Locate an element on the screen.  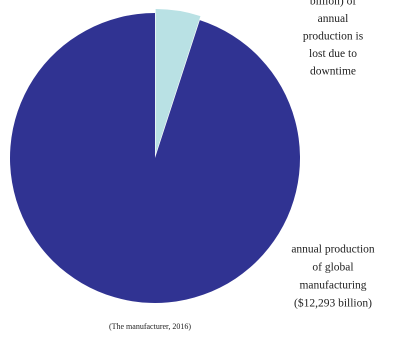
slice-label: of global is located at coordinates (332, 268).